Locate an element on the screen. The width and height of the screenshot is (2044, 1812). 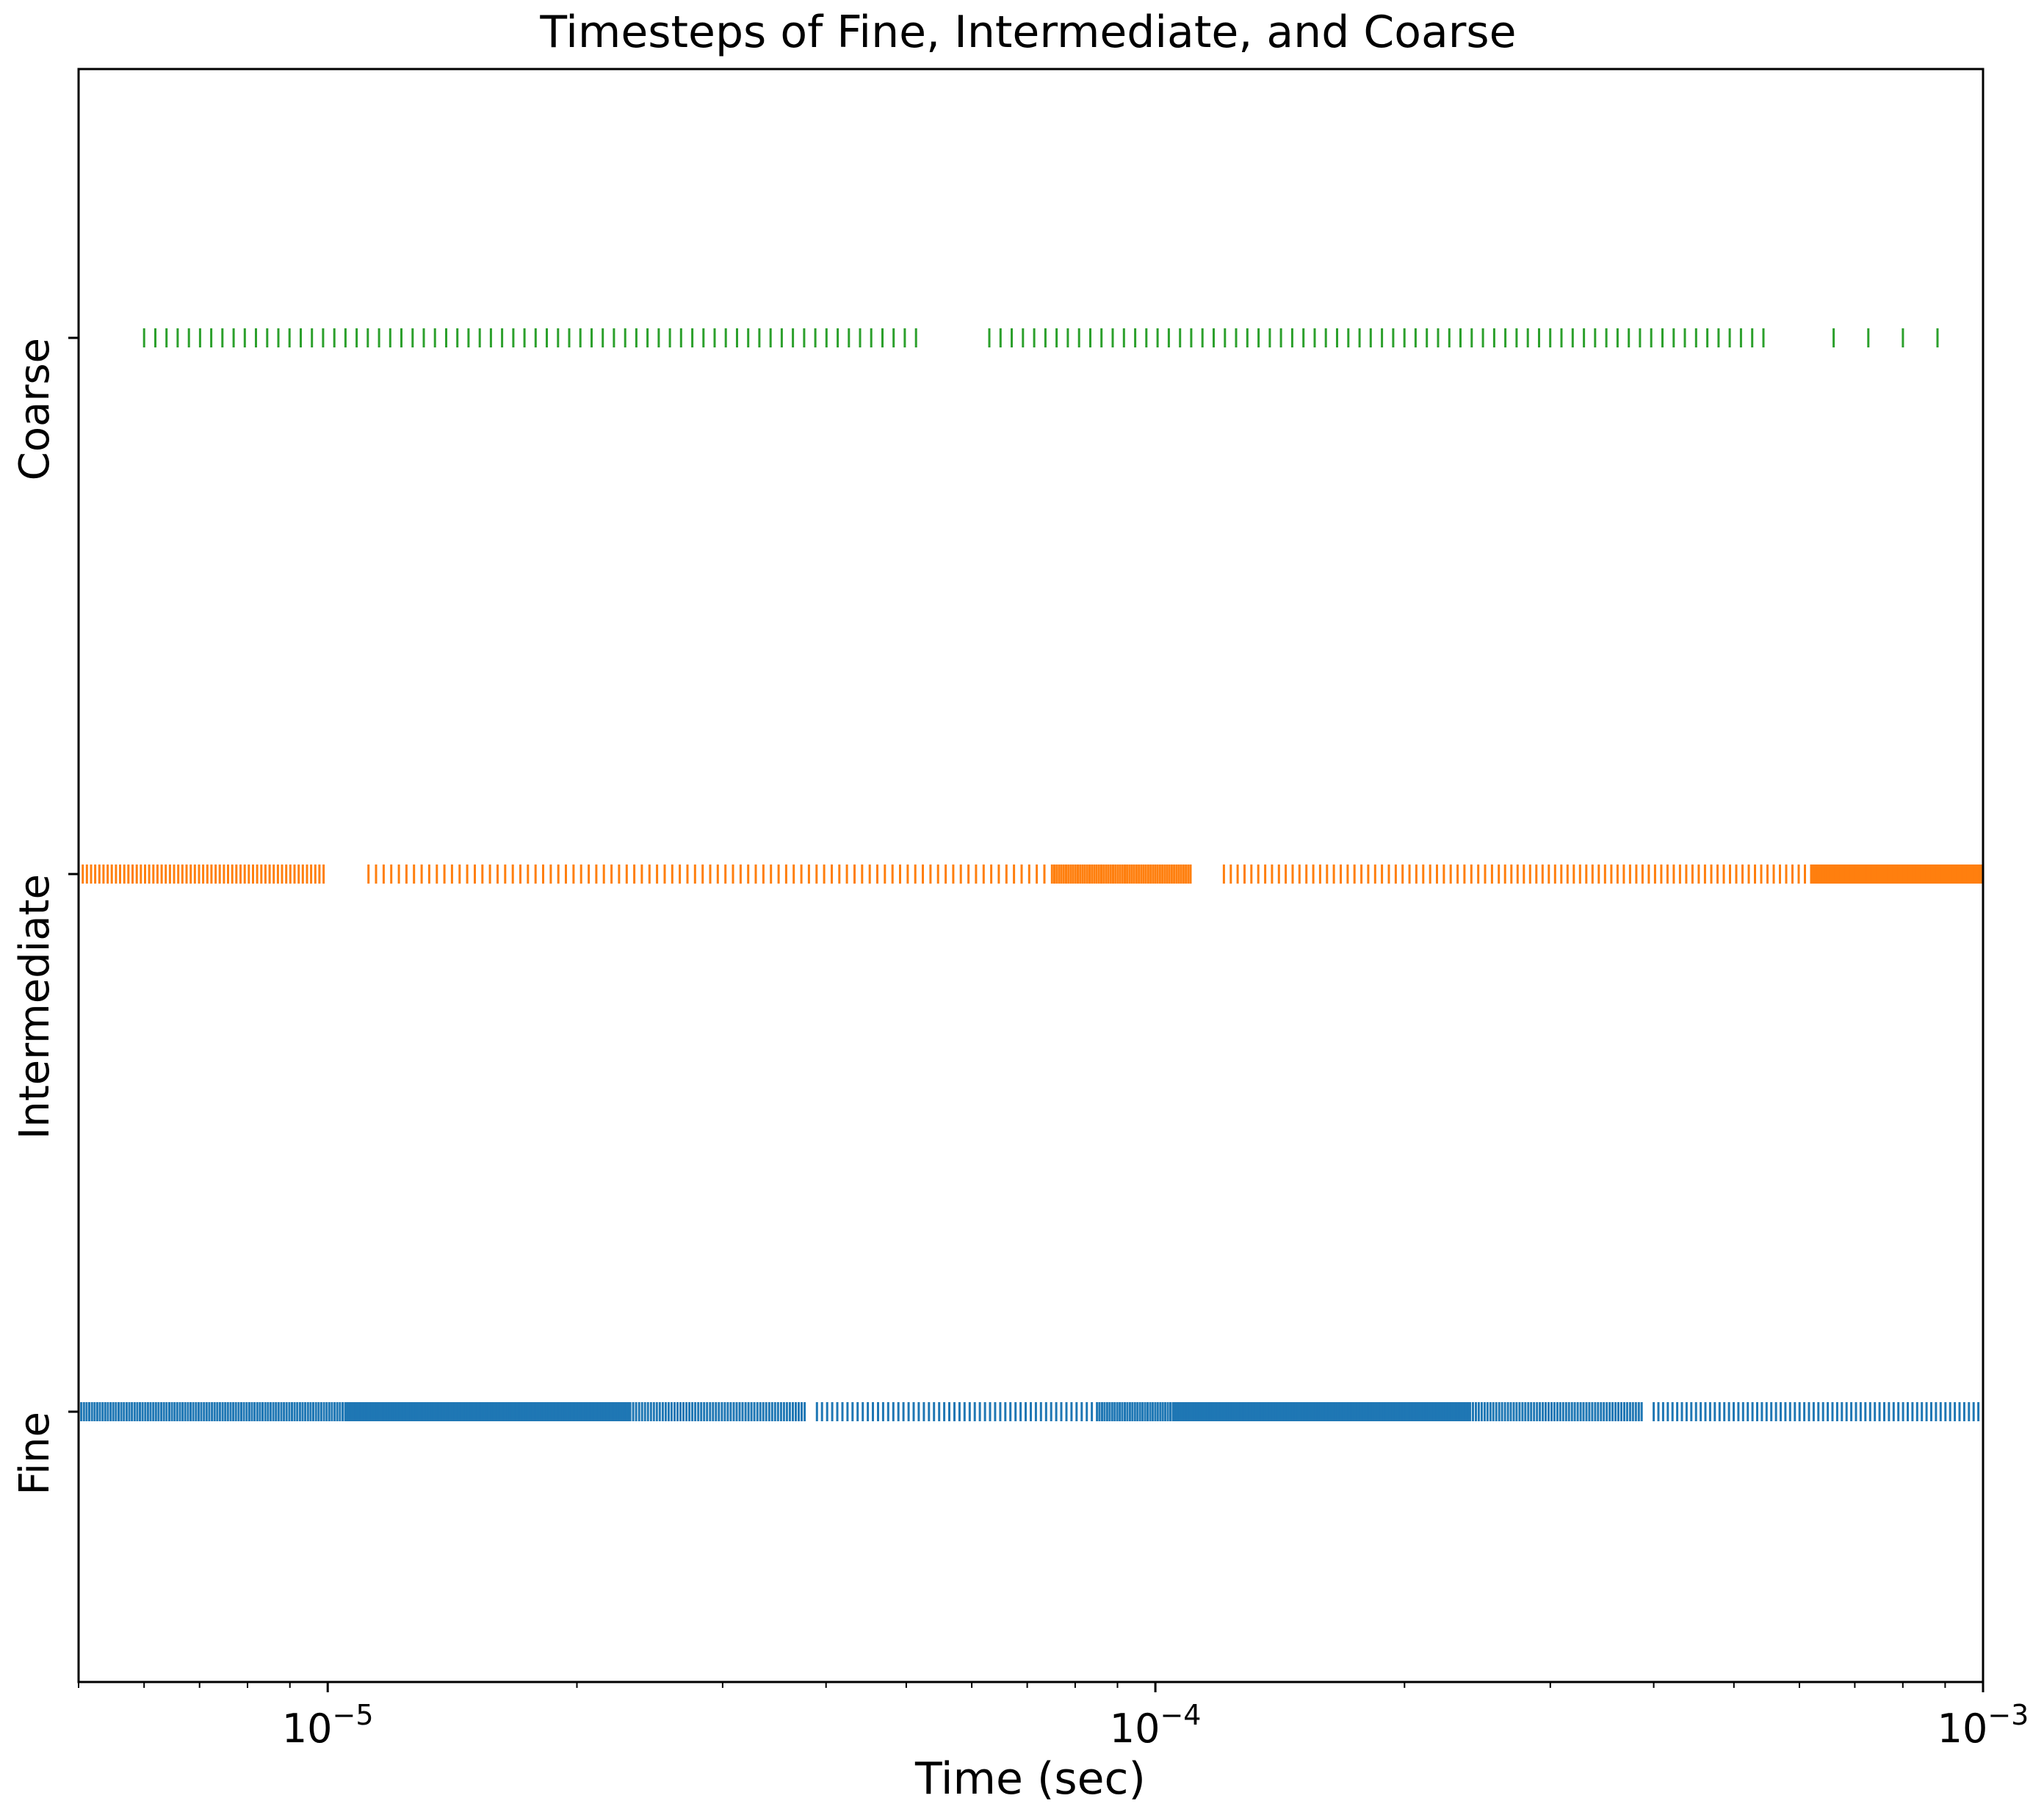
y-category-label-fine: Fine is located at coordinates (35, 1453).